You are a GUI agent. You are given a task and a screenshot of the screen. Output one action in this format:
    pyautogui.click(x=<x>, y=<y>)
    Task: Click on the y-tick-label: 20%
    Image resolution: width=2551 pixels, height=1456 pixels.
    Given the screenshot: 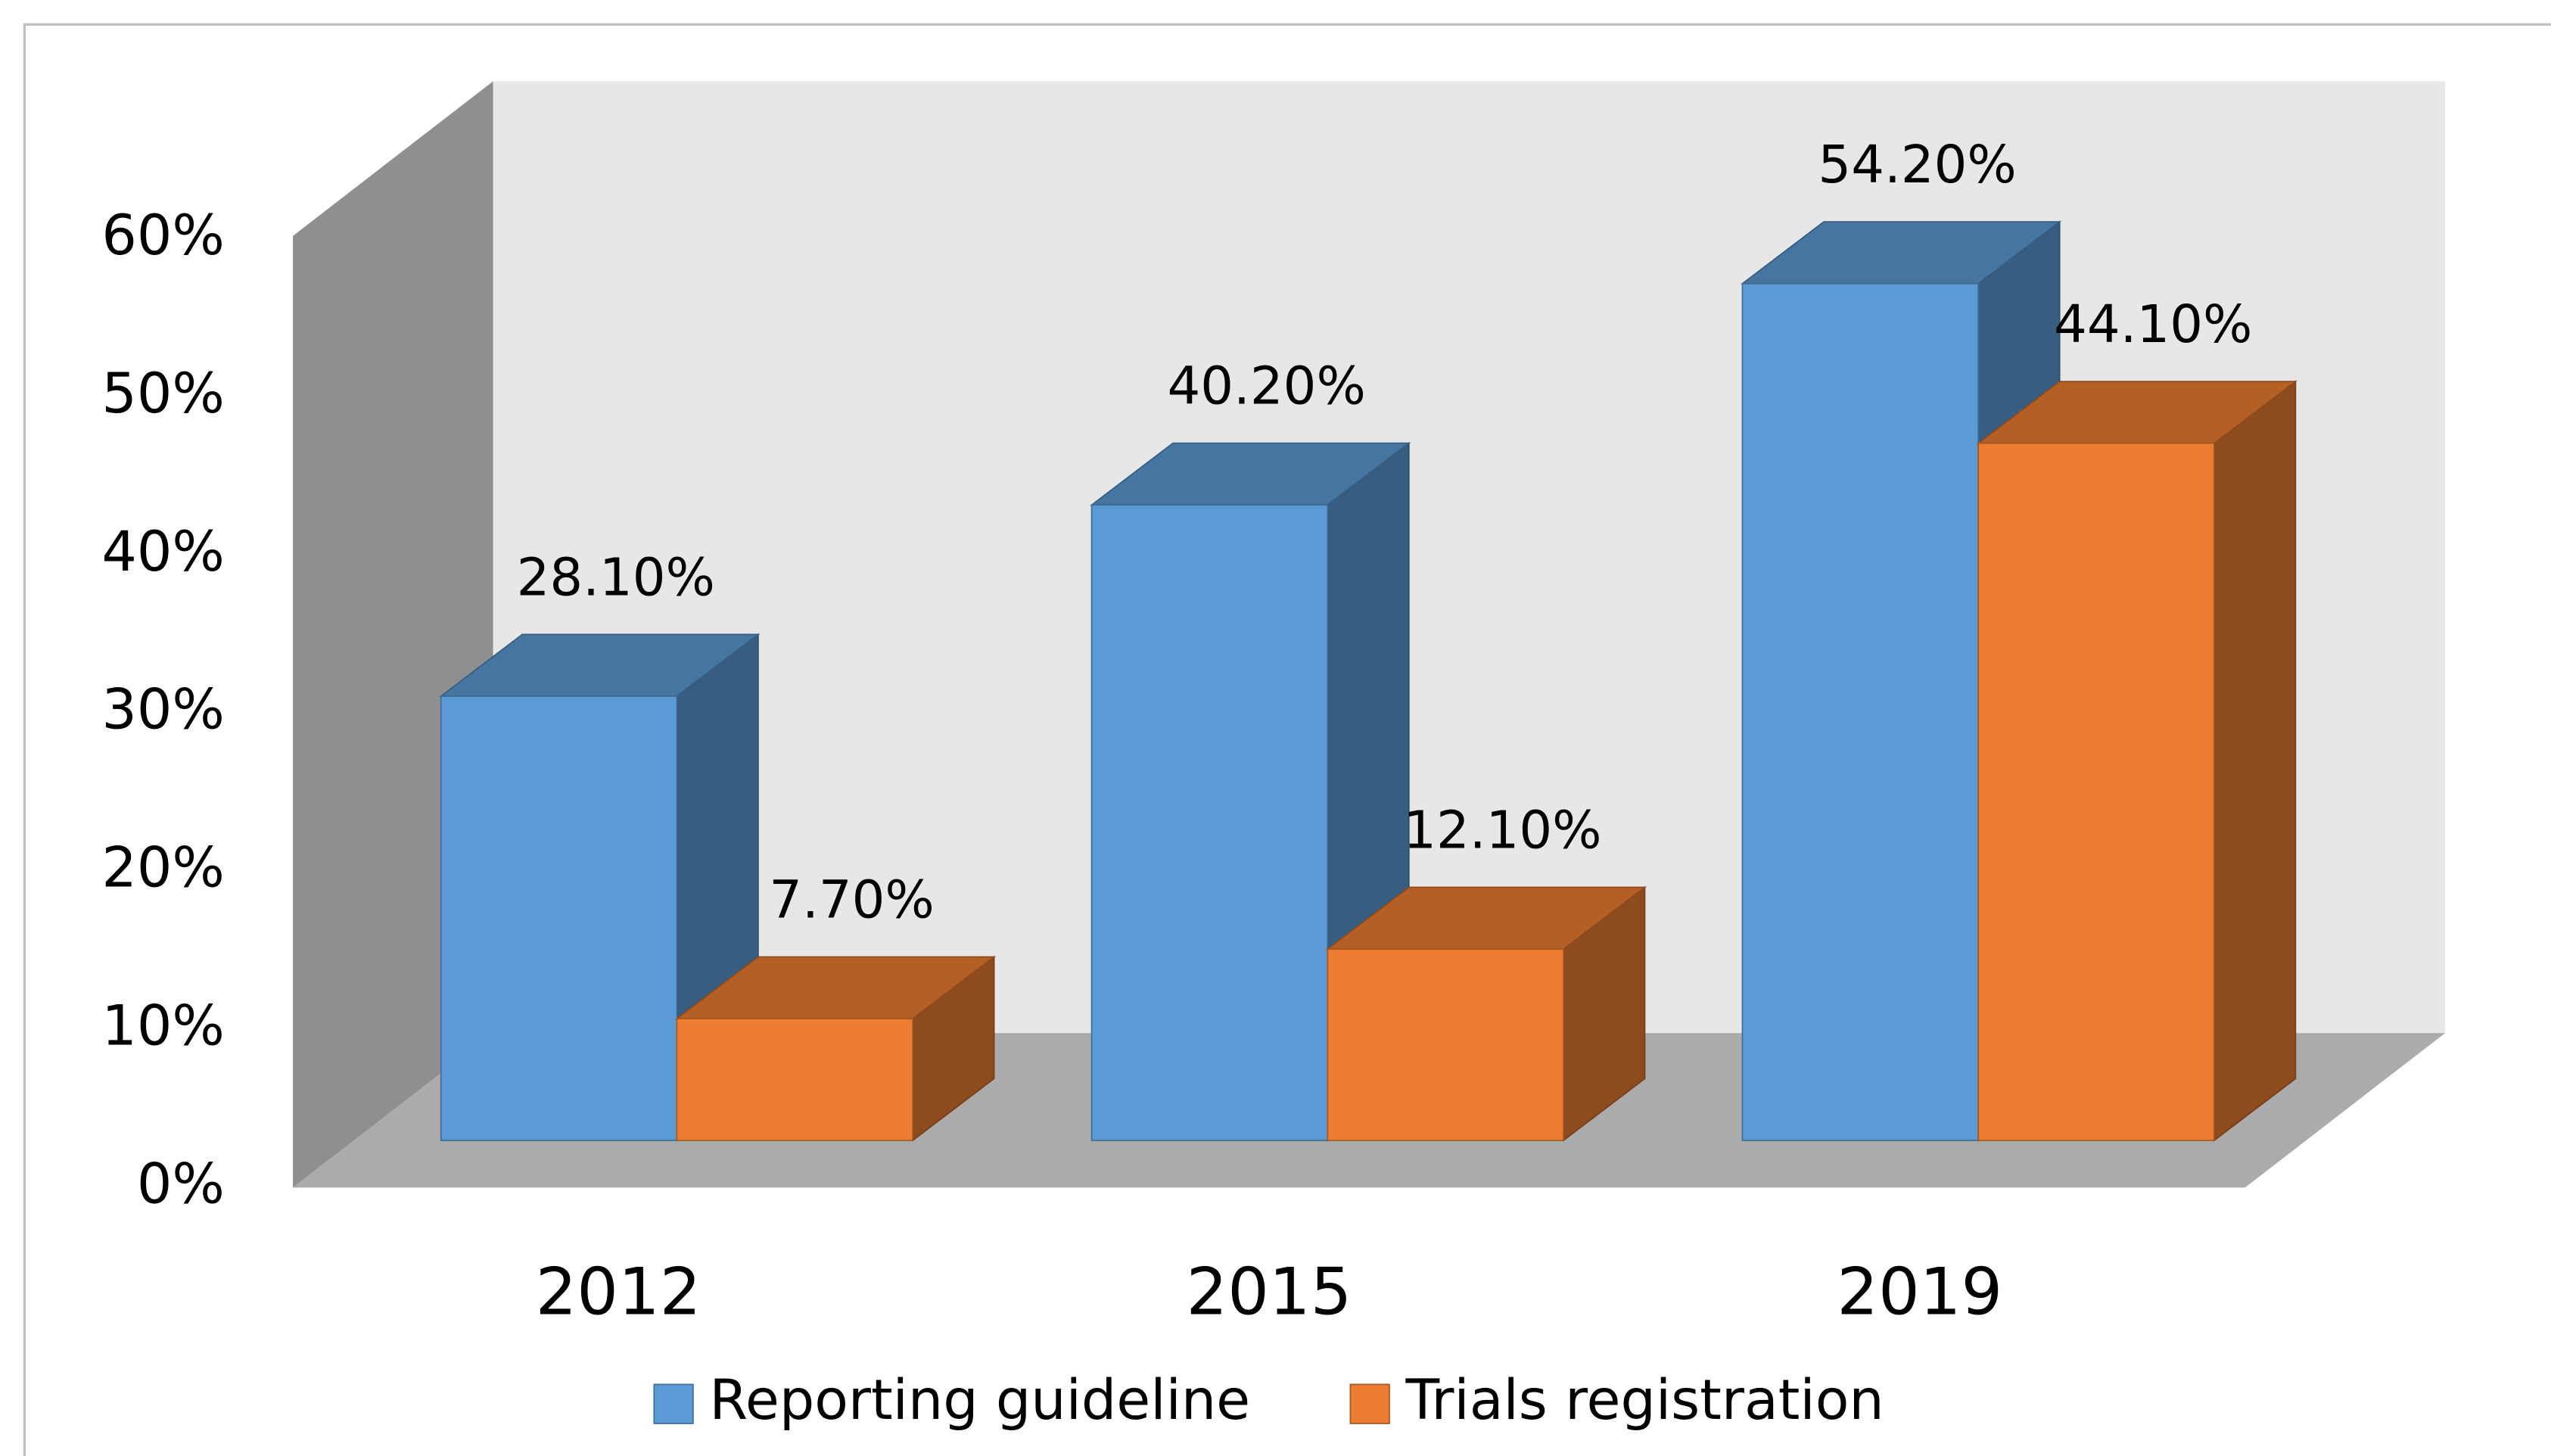 What is the action you would take?
    pyautogui.click(x=163, y=868)
    